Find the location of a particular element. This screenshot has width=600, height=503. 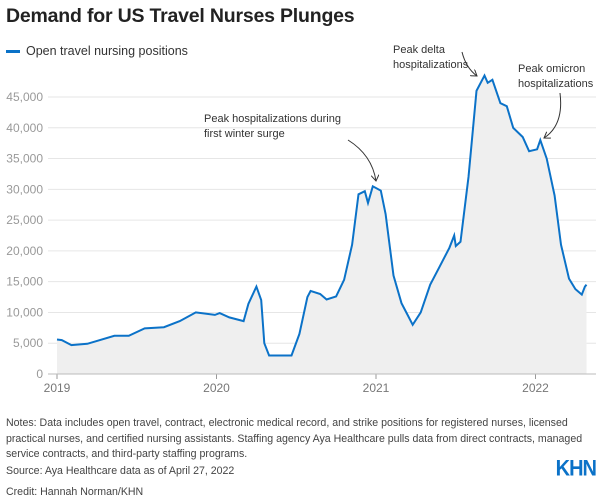

y-tick-label: 0 is located at coordinates (39, 374).